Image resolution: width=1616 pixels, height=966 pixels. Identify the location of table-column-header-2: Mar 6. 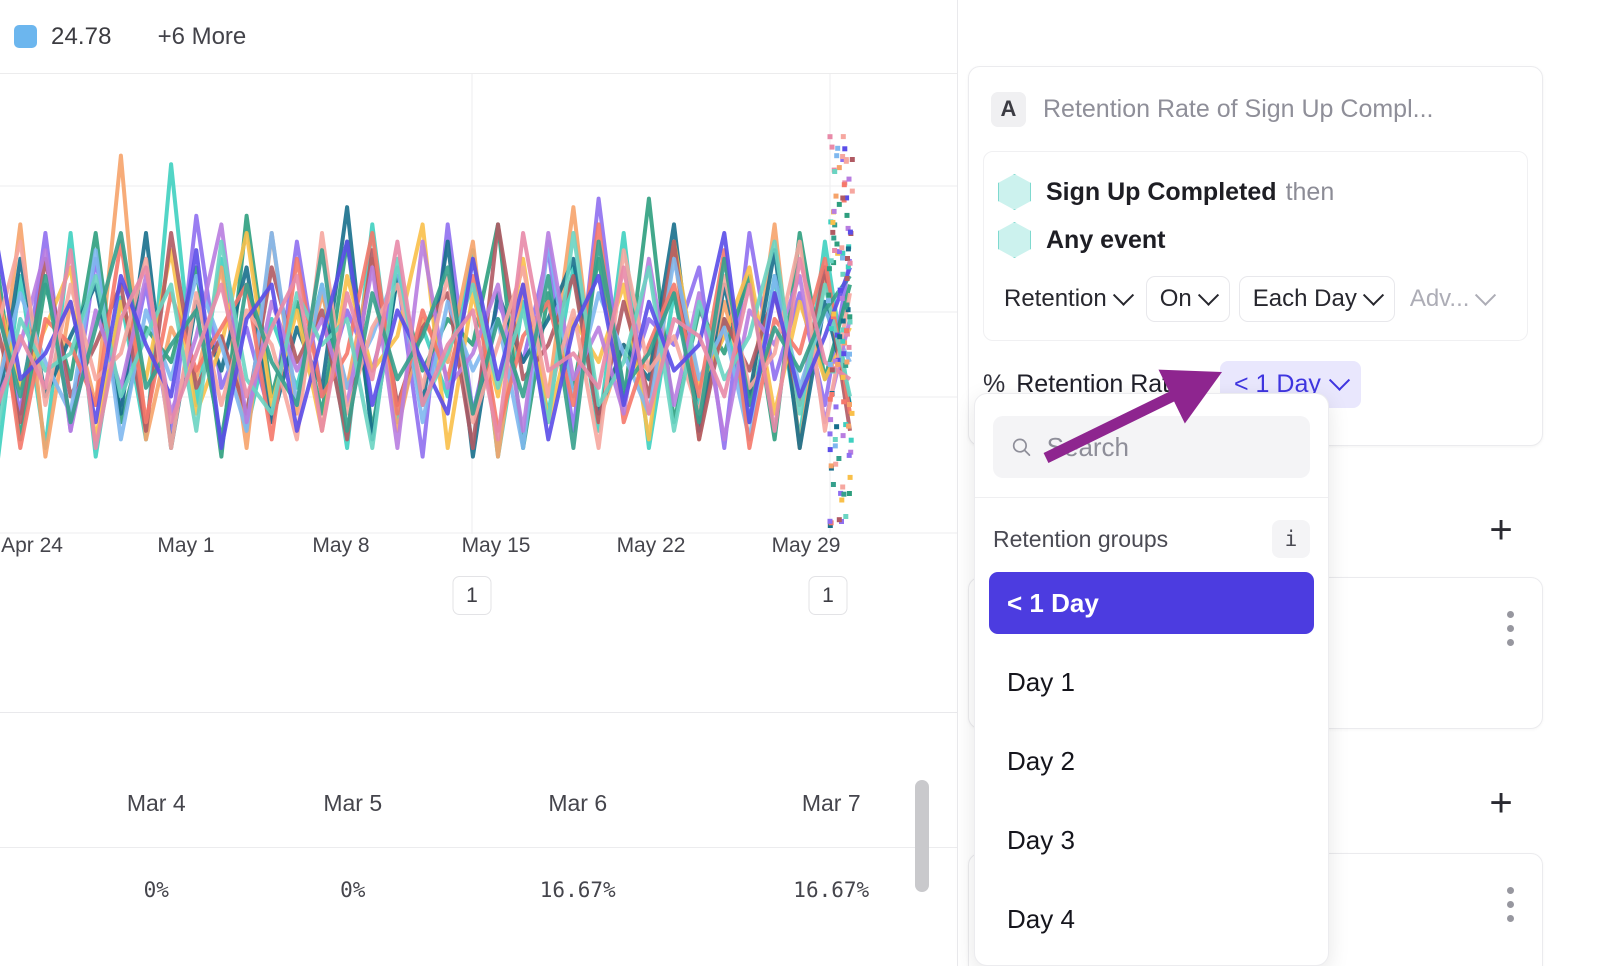
(577, 804).